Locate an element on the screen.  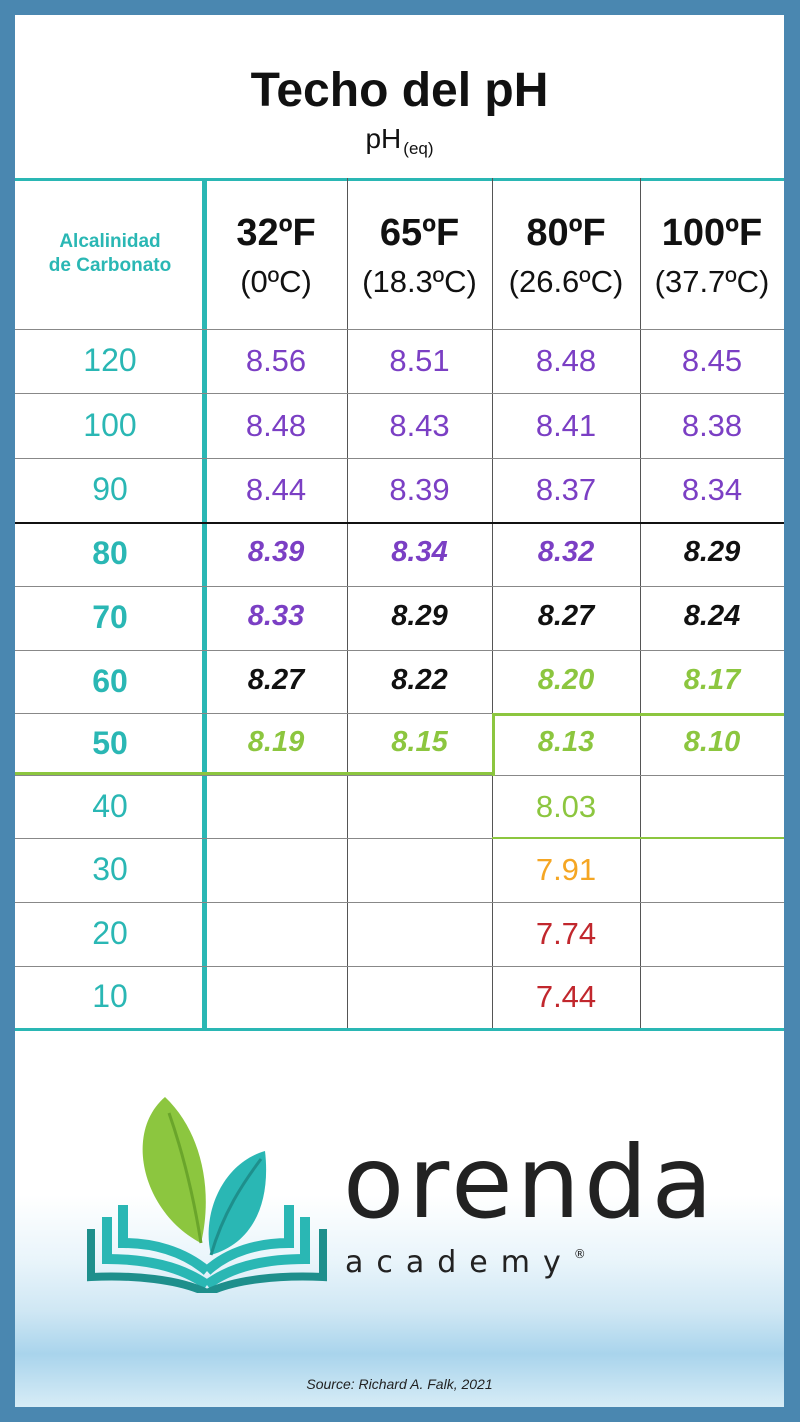
row-80-divider is located at coordinates (399, 523).